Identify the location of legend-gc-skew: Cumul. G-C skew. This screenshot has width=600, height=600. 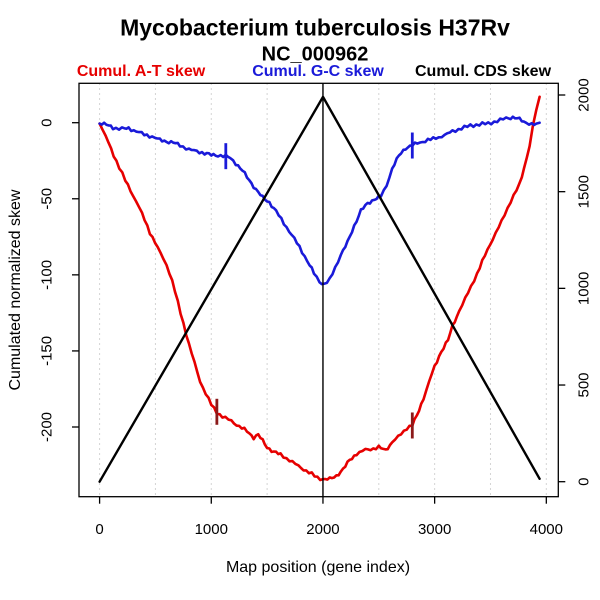
(318, 71).